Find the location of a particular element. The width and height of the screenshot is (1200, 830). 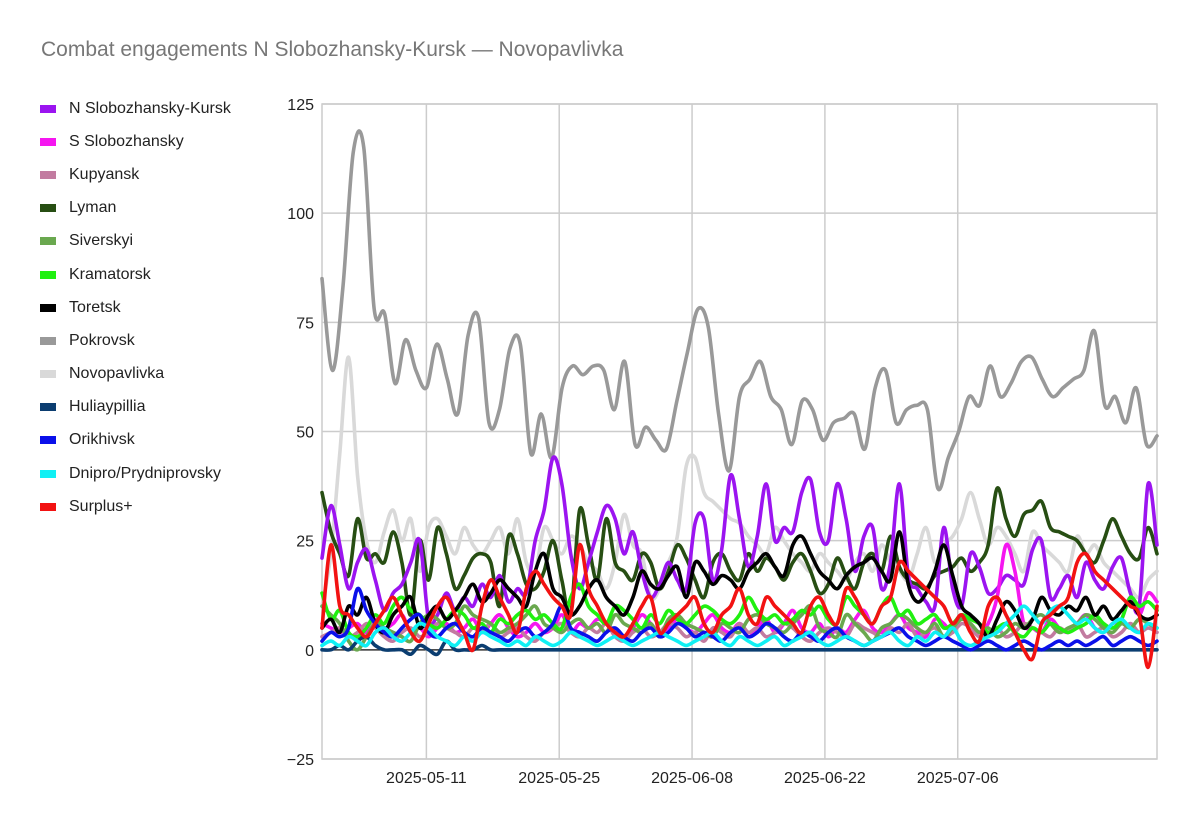

legend-label: Dnipro/Prydniprovsky is located at coordinates (145, 473).